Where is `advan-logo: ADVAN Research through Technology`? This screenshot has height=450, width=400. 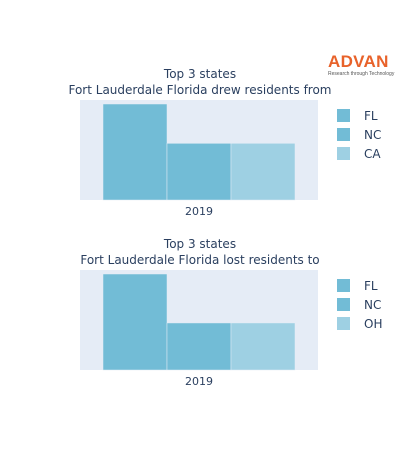
advan-logo: ADVAN Research through Technology is located at coordinates (361, 66).